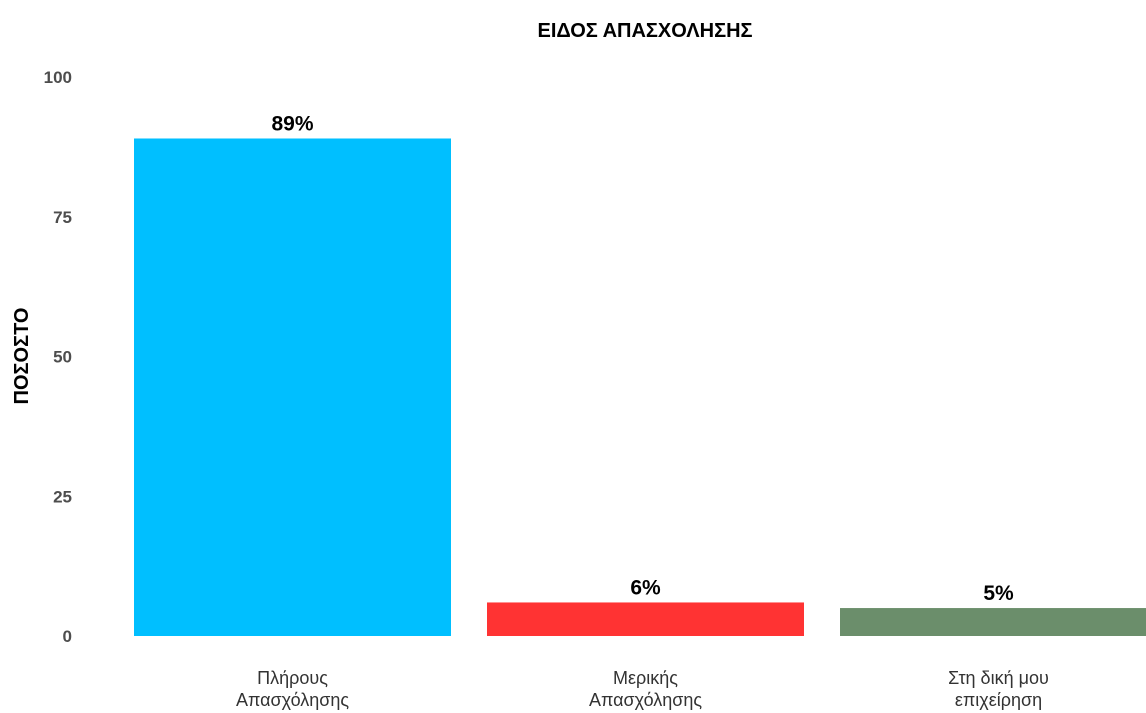  Describe the element at coordinates (645, 678) in the screenshot. I see `x-category-label: Μερικής` at that location.